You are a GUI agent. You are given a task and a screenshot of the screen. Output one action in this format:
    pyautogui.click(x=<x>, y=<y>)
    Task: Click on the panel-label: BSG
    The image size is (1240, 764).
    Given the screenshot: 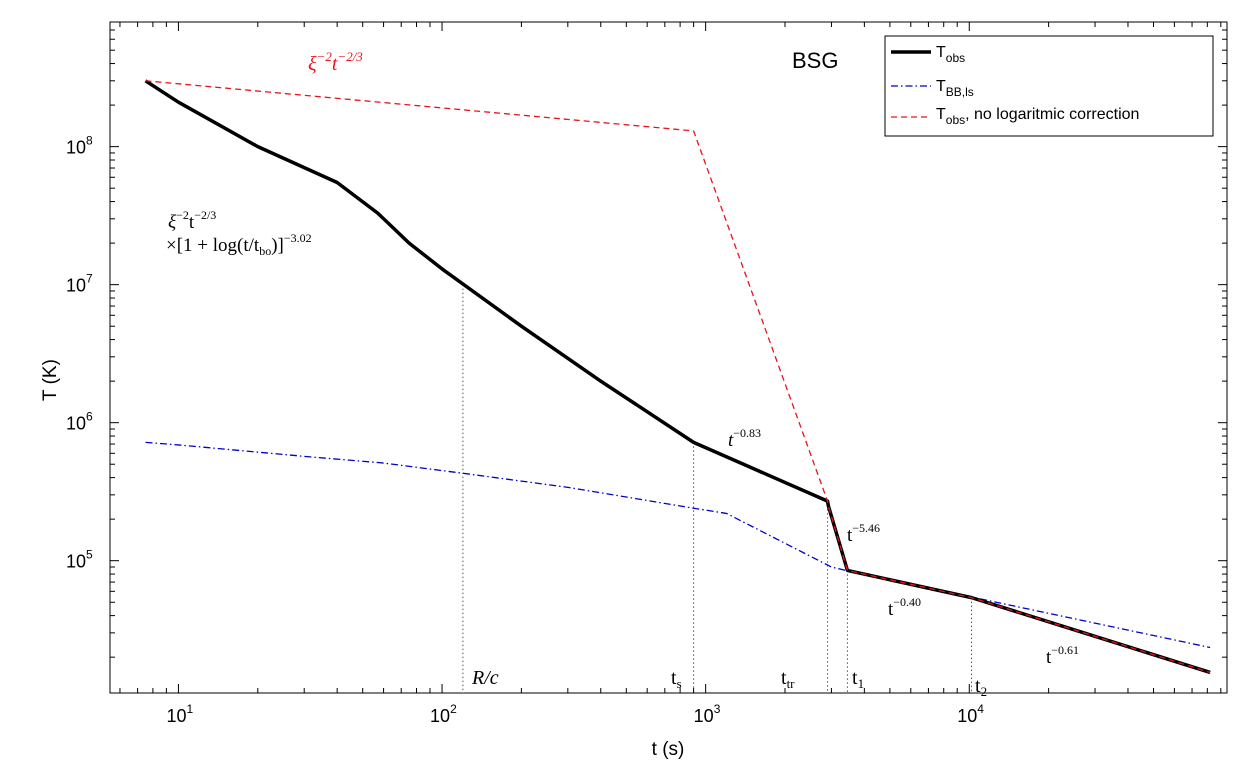 What is the action you would take?
    pyautogui.click(x=815, y=60)
    